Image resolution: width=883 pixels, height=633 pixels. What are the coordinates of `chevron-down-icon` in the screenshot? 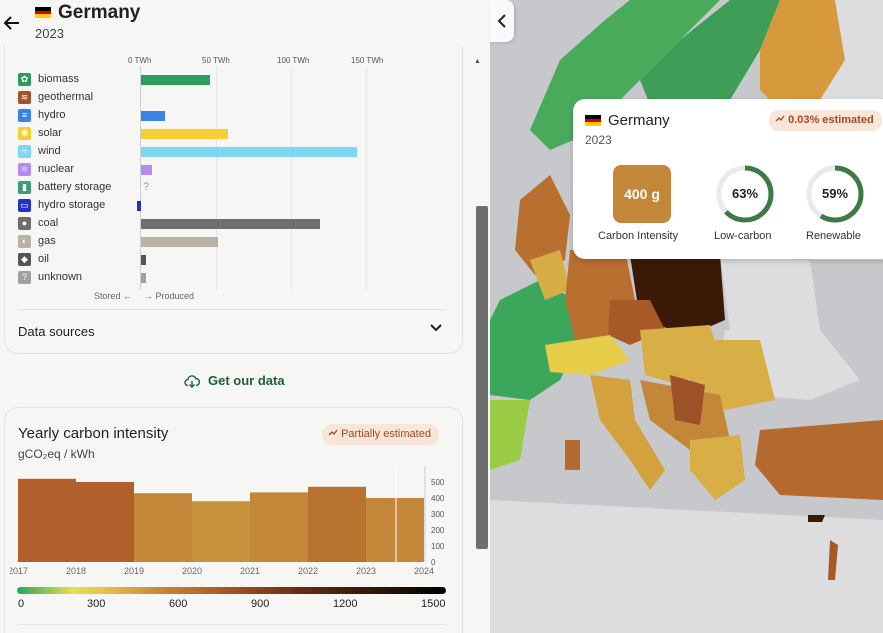 It's located at (436, 329).